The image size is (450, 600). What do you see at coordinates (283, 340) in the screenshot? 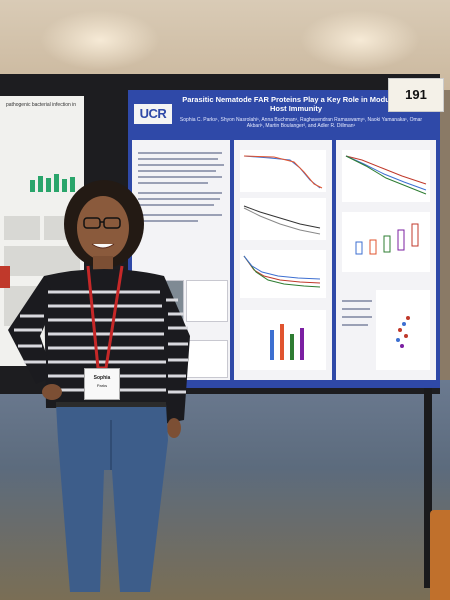
I see `scatter-chart` at bounding box center [283, 340].